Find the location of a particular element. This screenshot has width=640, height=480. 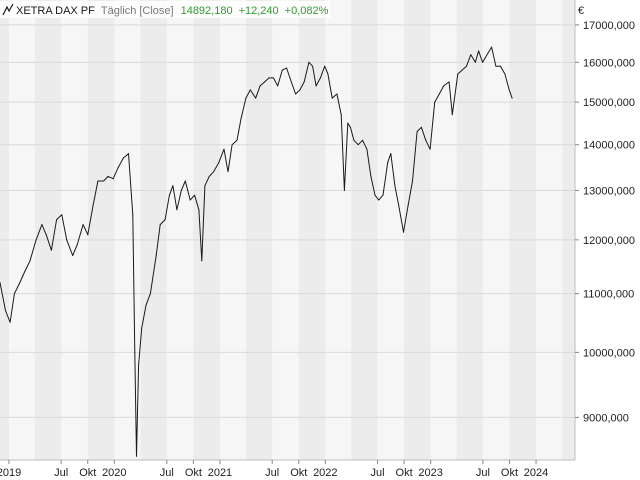

y-tick-label: 17000,000 is located at coordinates (609, 26).